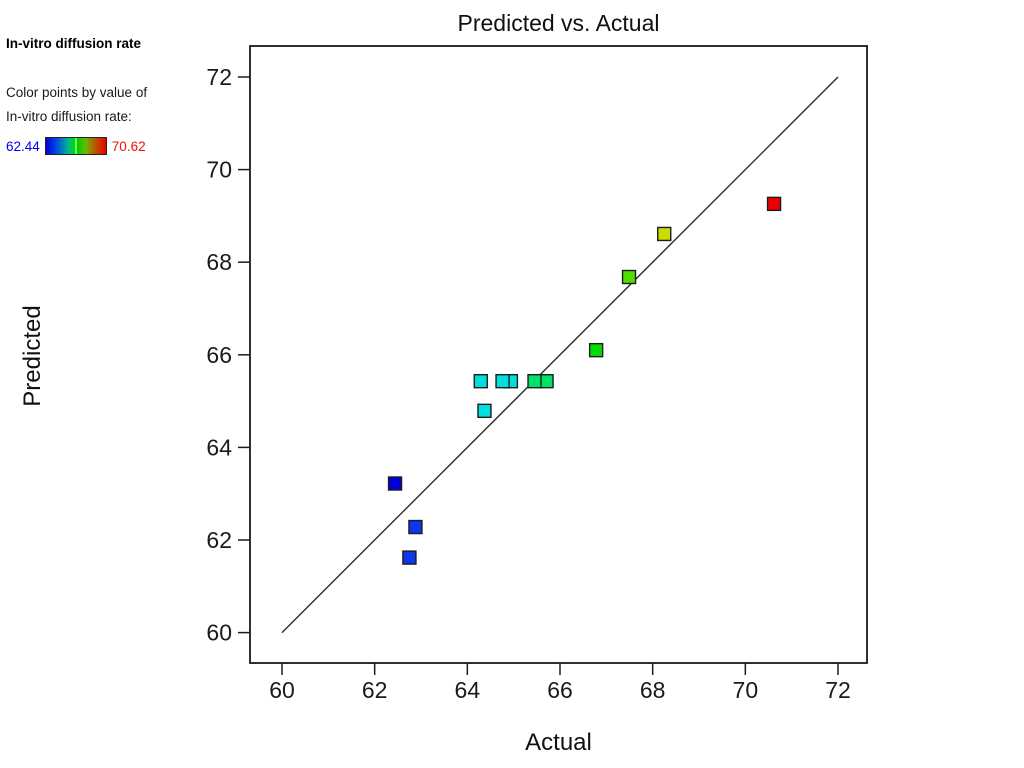 The width and height of the screenshot is (1024, 768). What do you see at coordinates (77, 92) in the screenshot?
I see `legend-subtitle-line1: Color points by value of` at bounding box center [77, 92].